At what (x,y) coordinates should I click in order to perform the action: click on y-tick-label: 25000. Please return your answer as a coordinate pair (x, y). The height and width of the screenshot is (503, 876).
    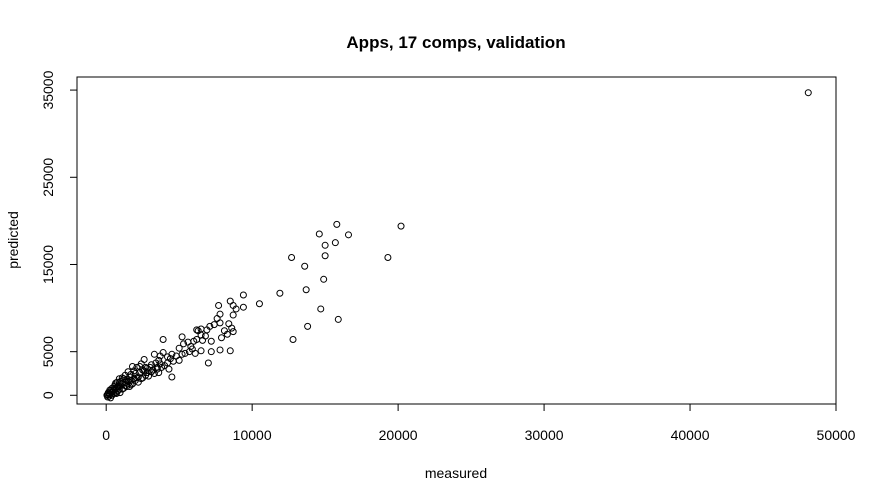
    Looking at the image, I should click on (48, 177).